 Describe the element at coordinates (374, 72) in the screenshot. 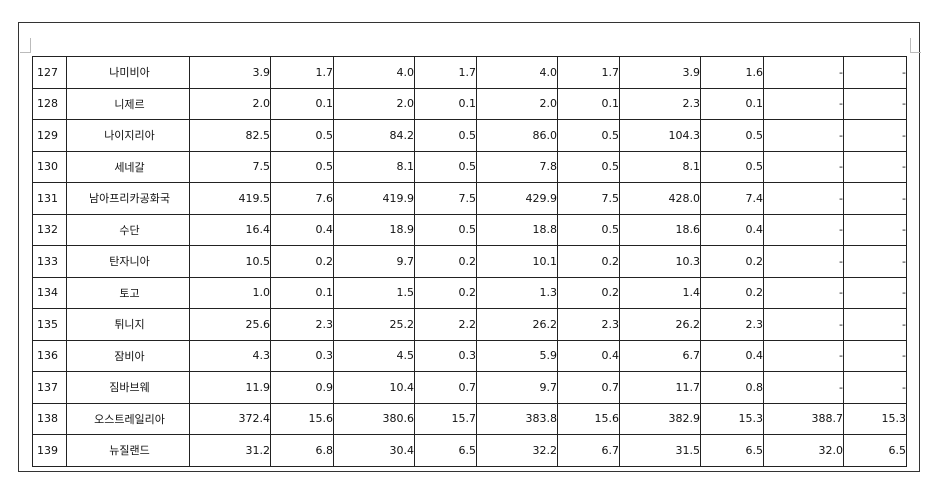

I see `value-cell: 4.0` at that location.